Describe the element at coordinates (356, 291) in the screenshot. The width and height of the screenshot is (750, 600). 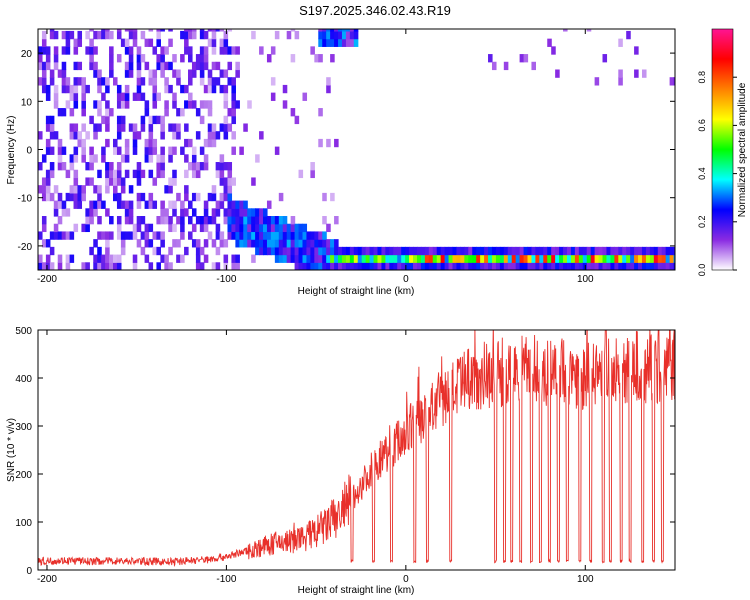
I see `heatmap-x-axis-label: Height of straight line (km)` at that location.